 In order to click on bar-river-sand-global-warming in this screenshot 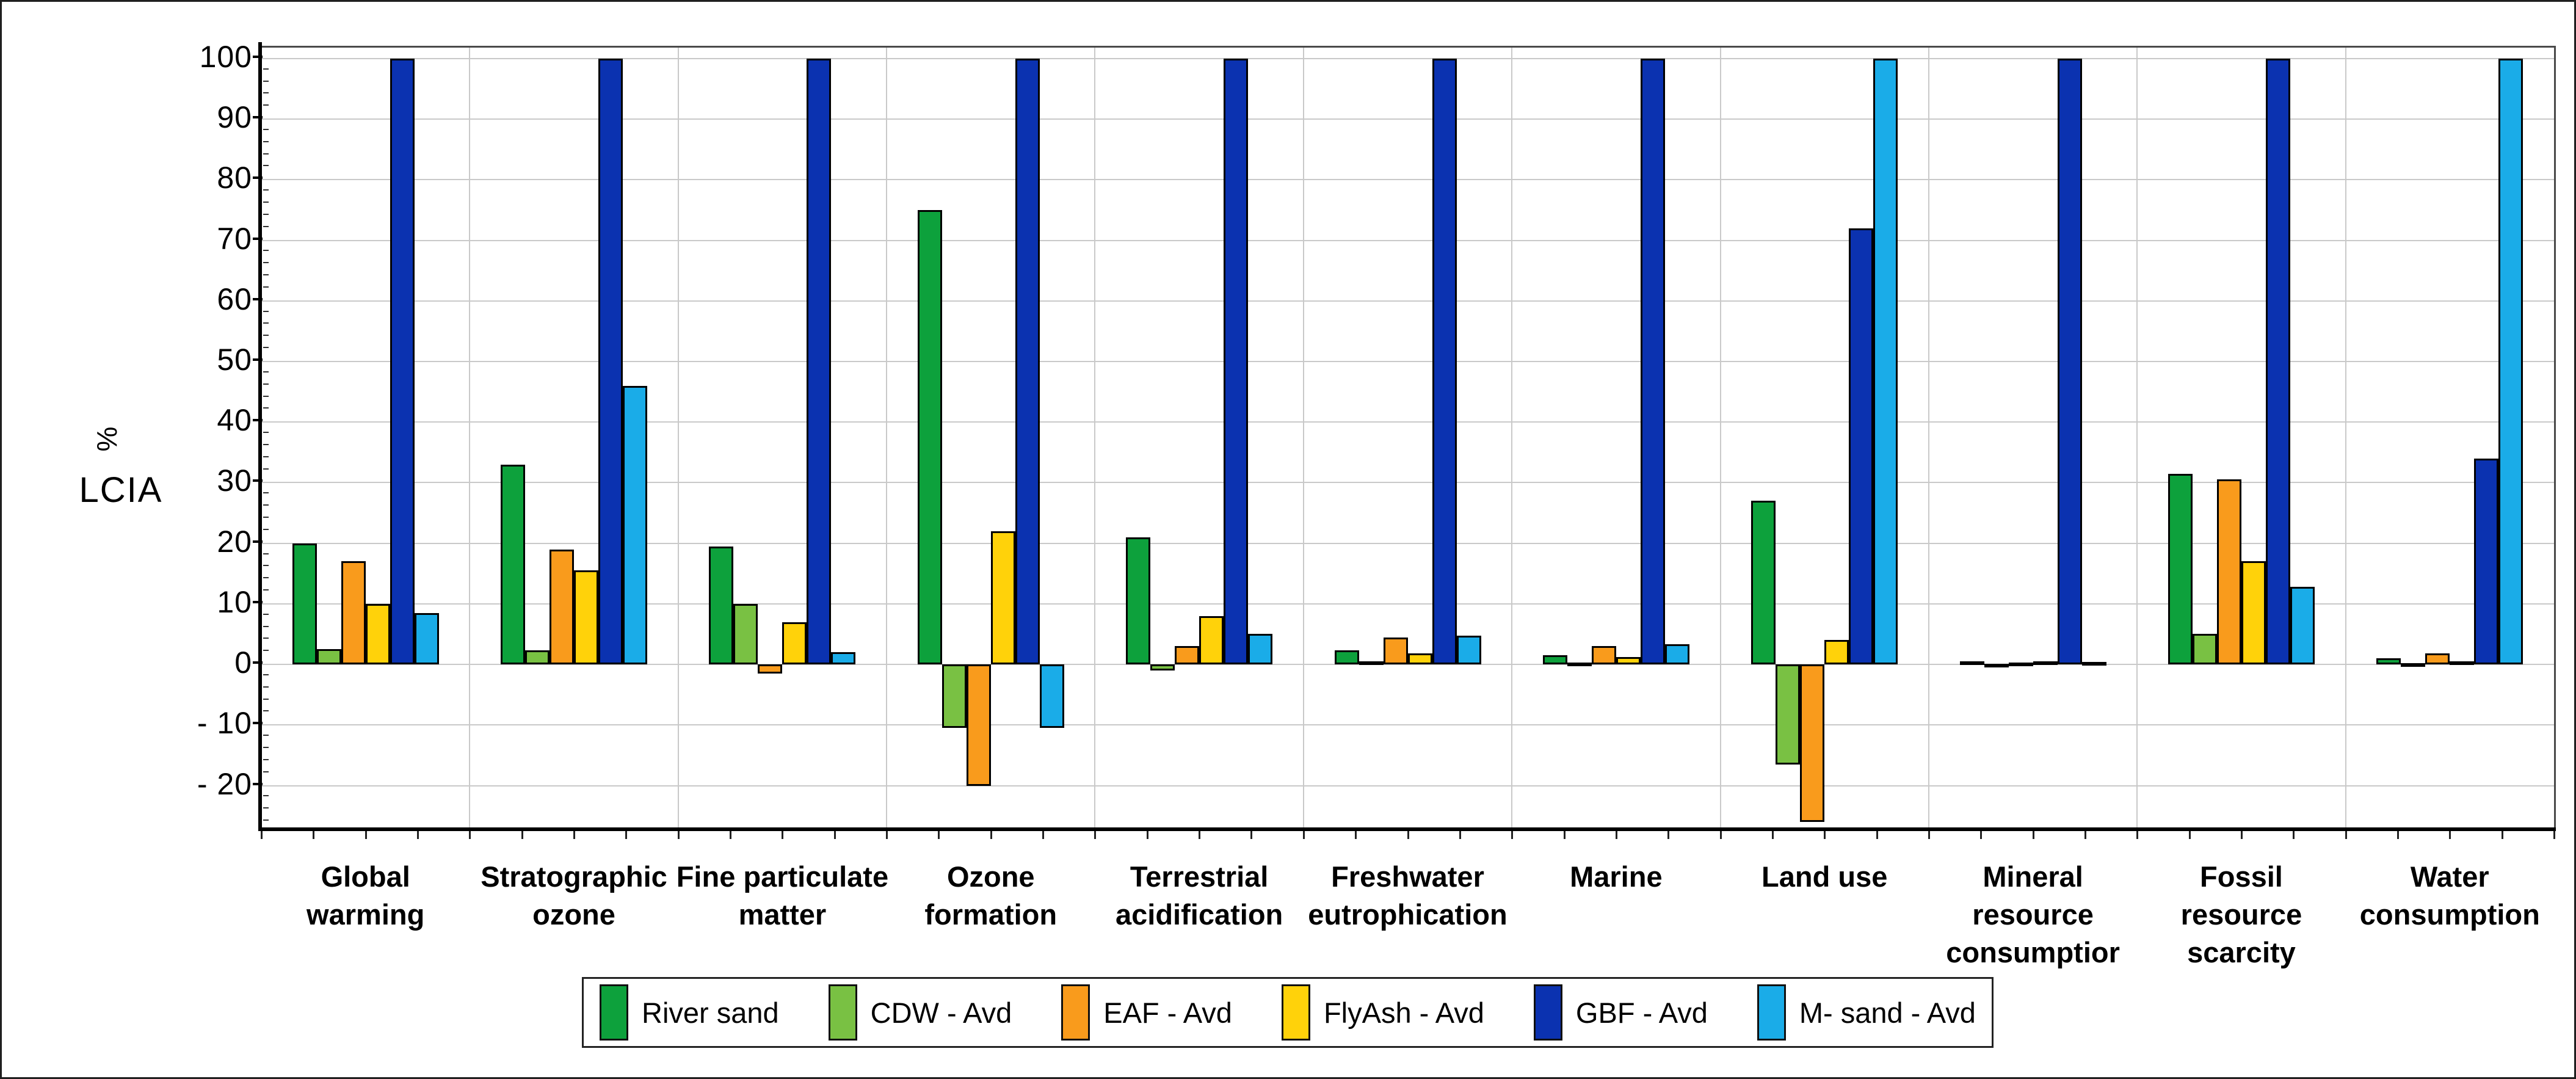, I will do `click(304, 604)`.